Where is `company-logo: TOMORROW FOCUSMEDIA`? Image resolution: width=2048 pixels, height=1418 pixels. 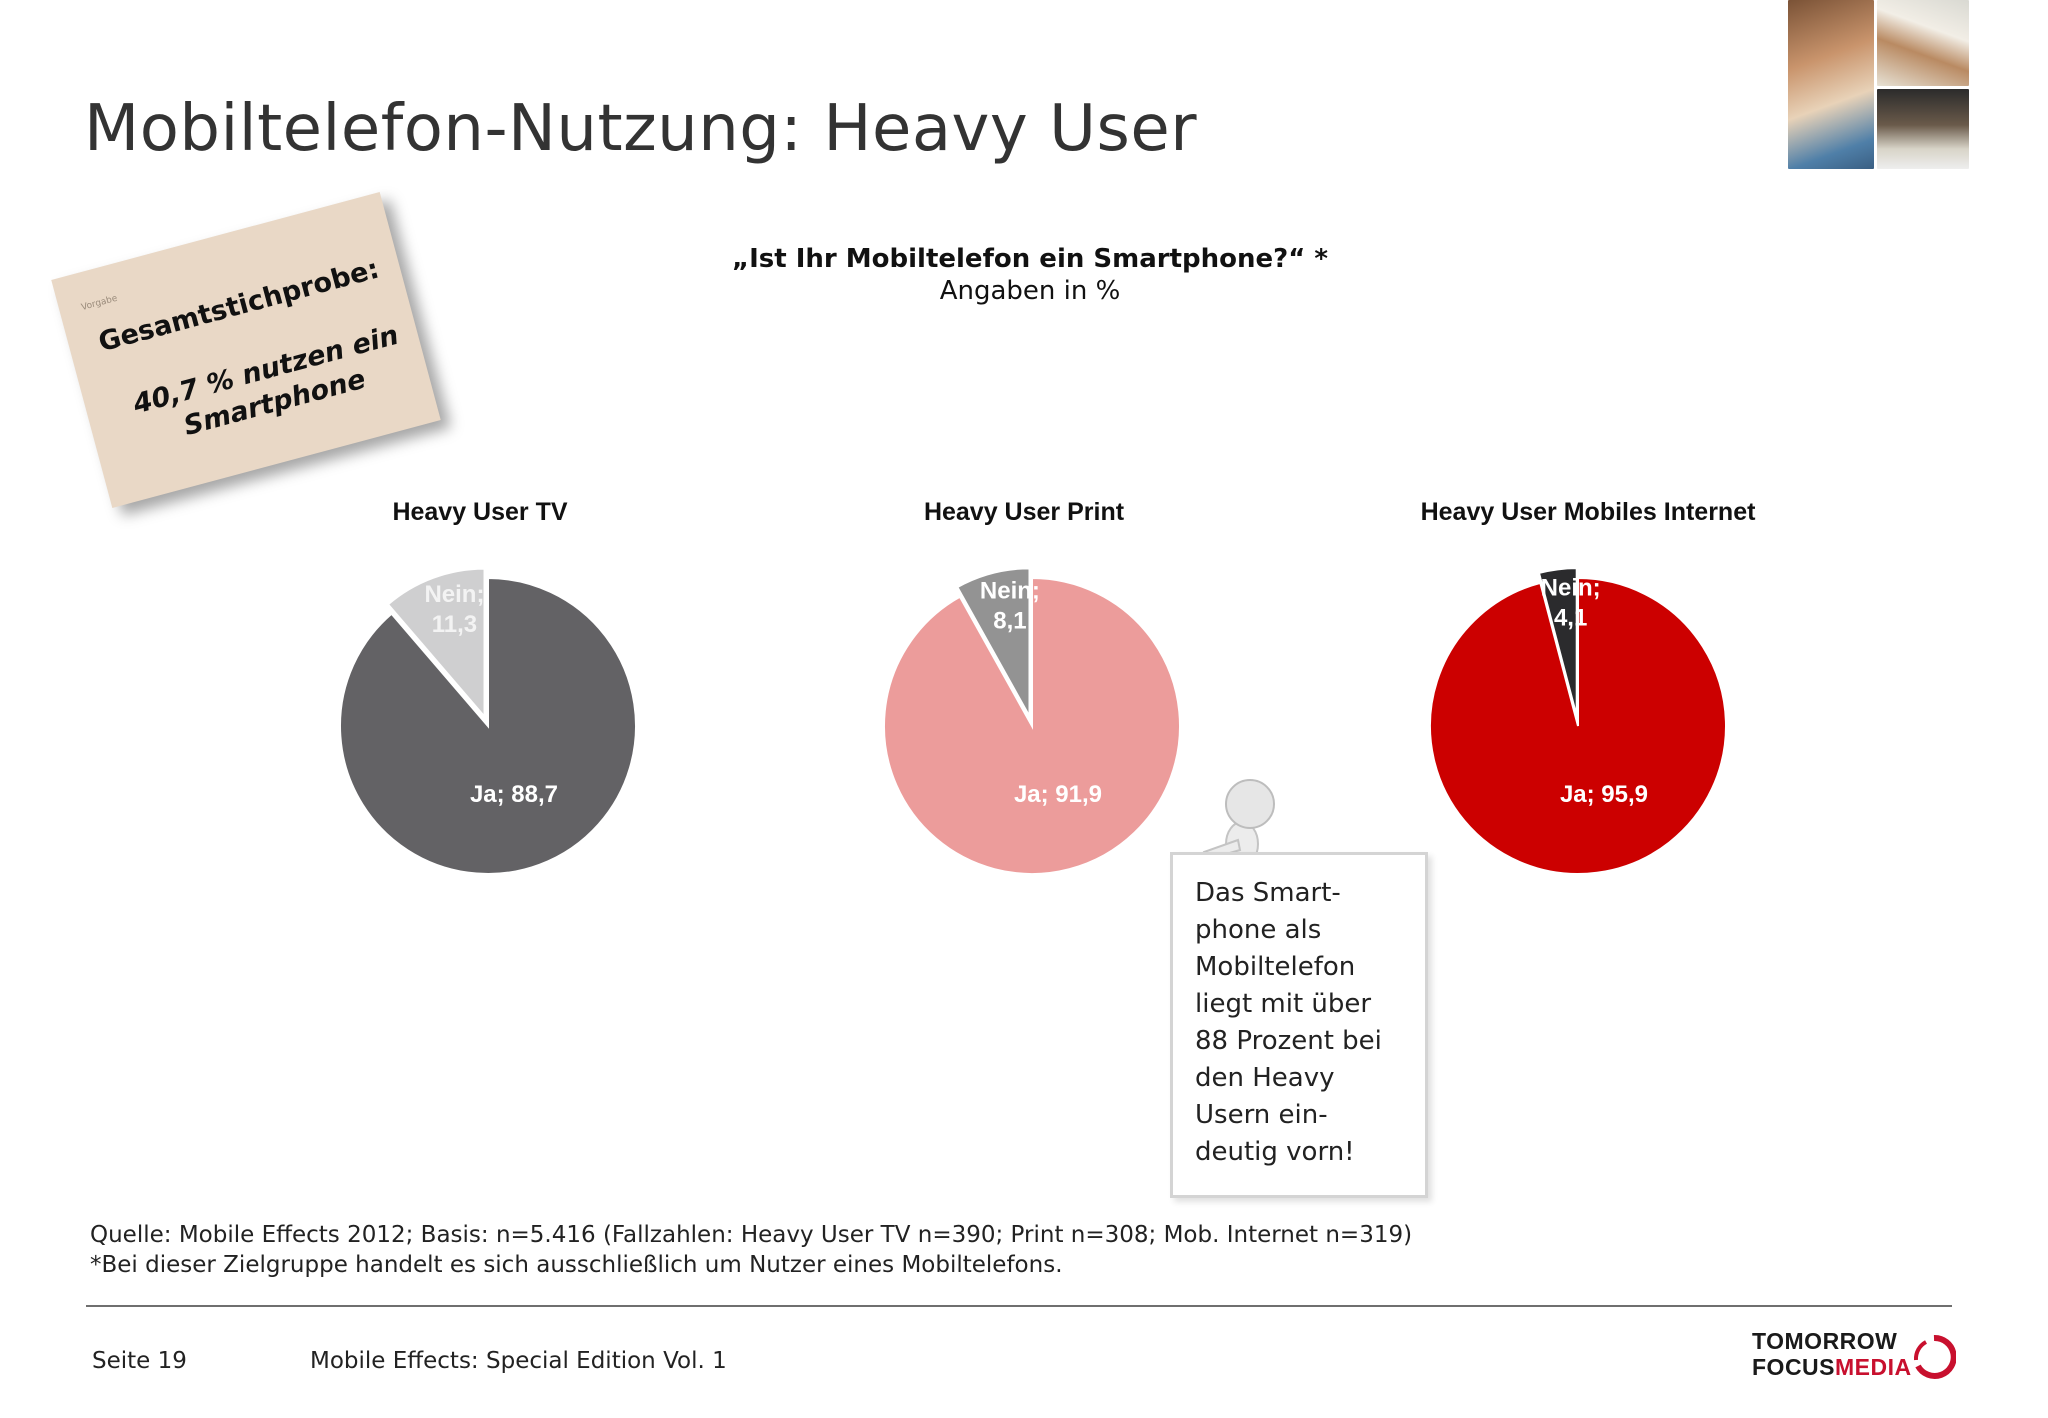 company-logo: TOMORROW FOCUSMEDIA is located at coordinates (1857, 1358).